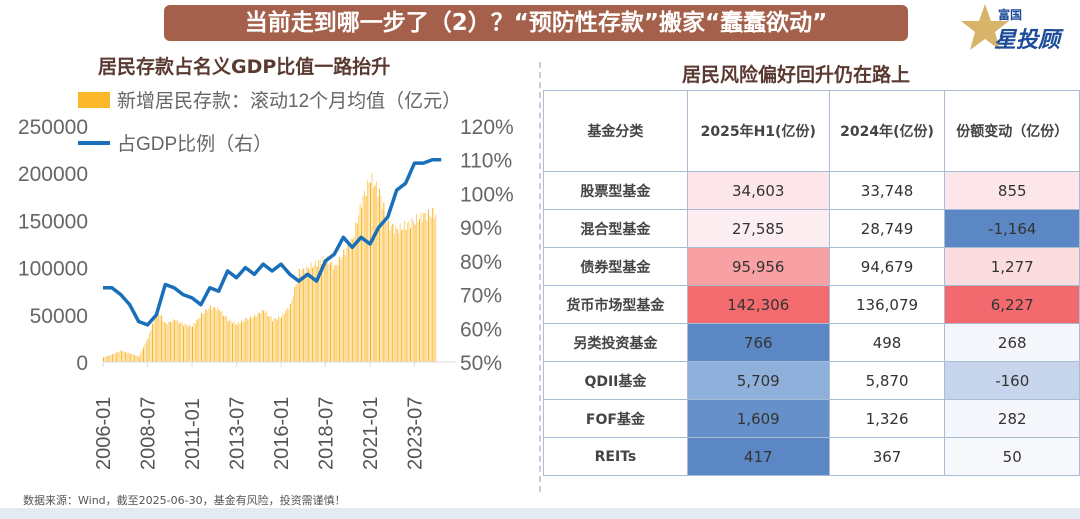 This screenshot has width=1080, height=519. I want to click on cell-h1: 95,956, so click(758, 266).